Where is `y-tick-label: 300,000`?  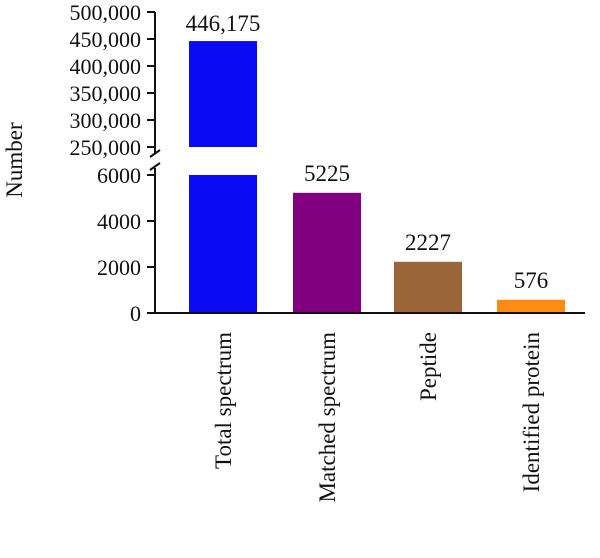
y-tick-label: 300,000 is located at coordinates (106, 120).